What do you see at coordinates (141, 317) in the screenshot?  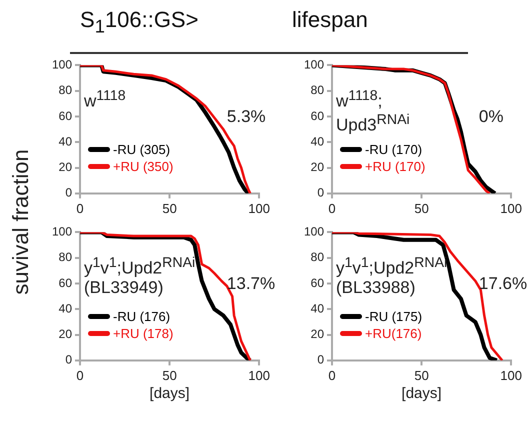 I see `legend-label: -RU (176)` at bounding box center [141, 317].